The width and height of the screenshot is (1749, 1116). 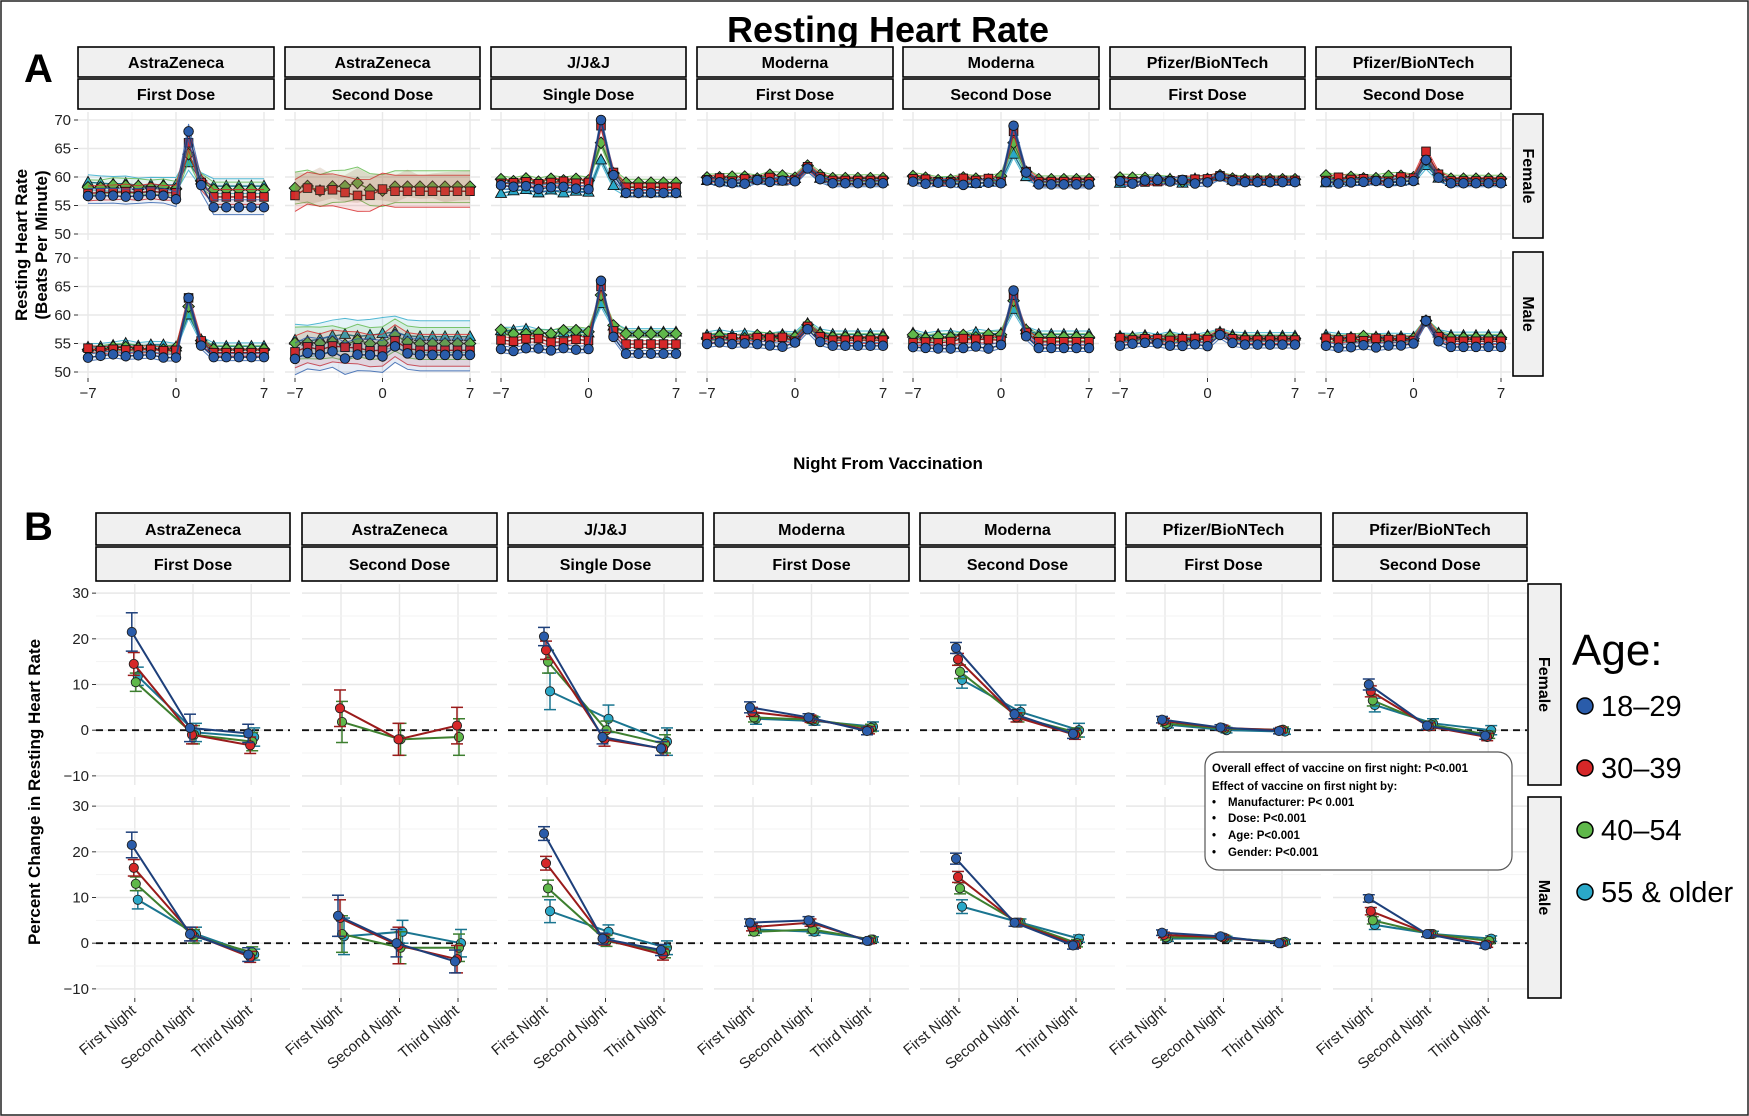 What do you see at coordinates (1207, 95) in the screenshot?
I see `strip-dose-label: First Dose` at bounding box center [1207, 95].